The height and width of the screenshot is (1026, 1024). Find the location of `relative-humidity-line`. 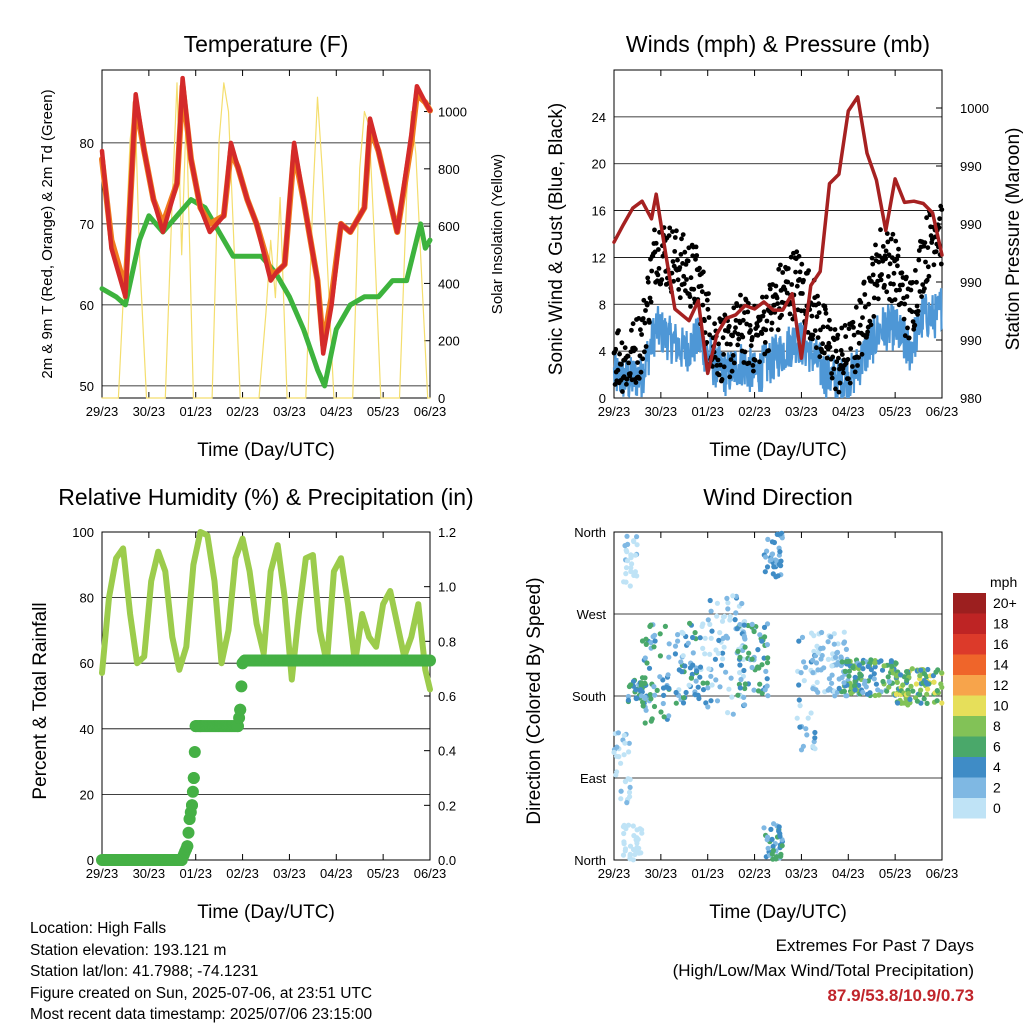

relative-humidity-line is located at coordinates (266, 611).